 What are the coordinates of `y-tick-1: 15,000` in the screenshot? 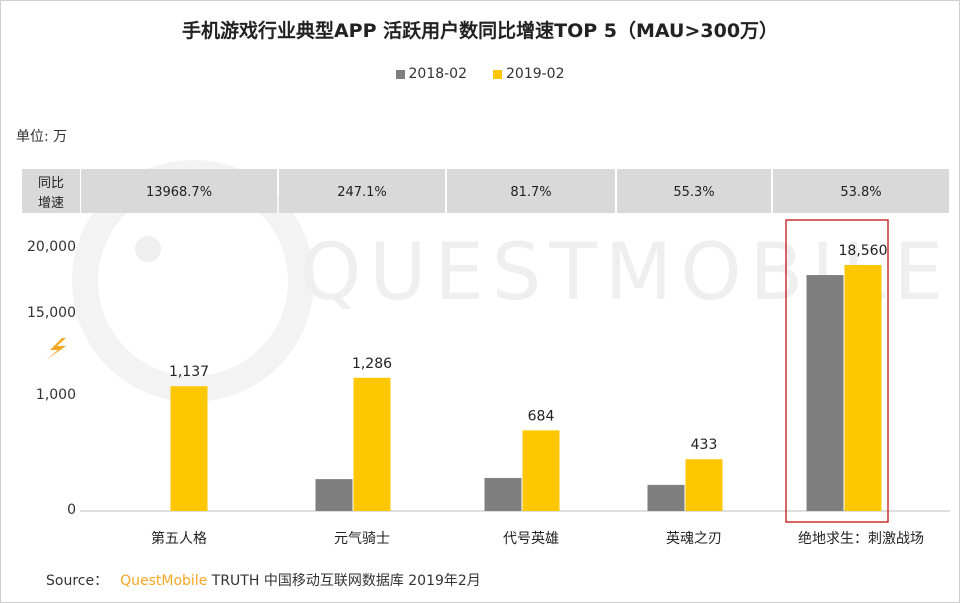 It's located at (51, 313).